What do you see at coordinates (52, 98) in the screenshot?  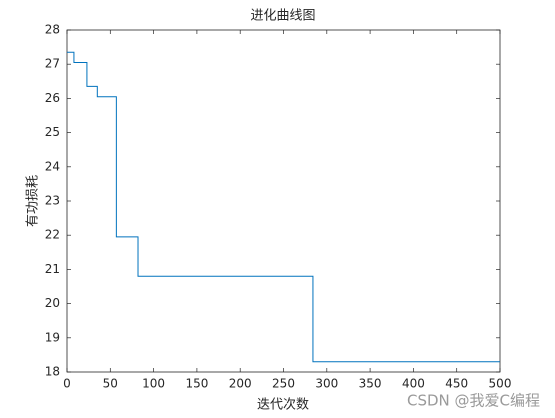 I see `y-tick-label: 26` at bounding box center [52, 98].